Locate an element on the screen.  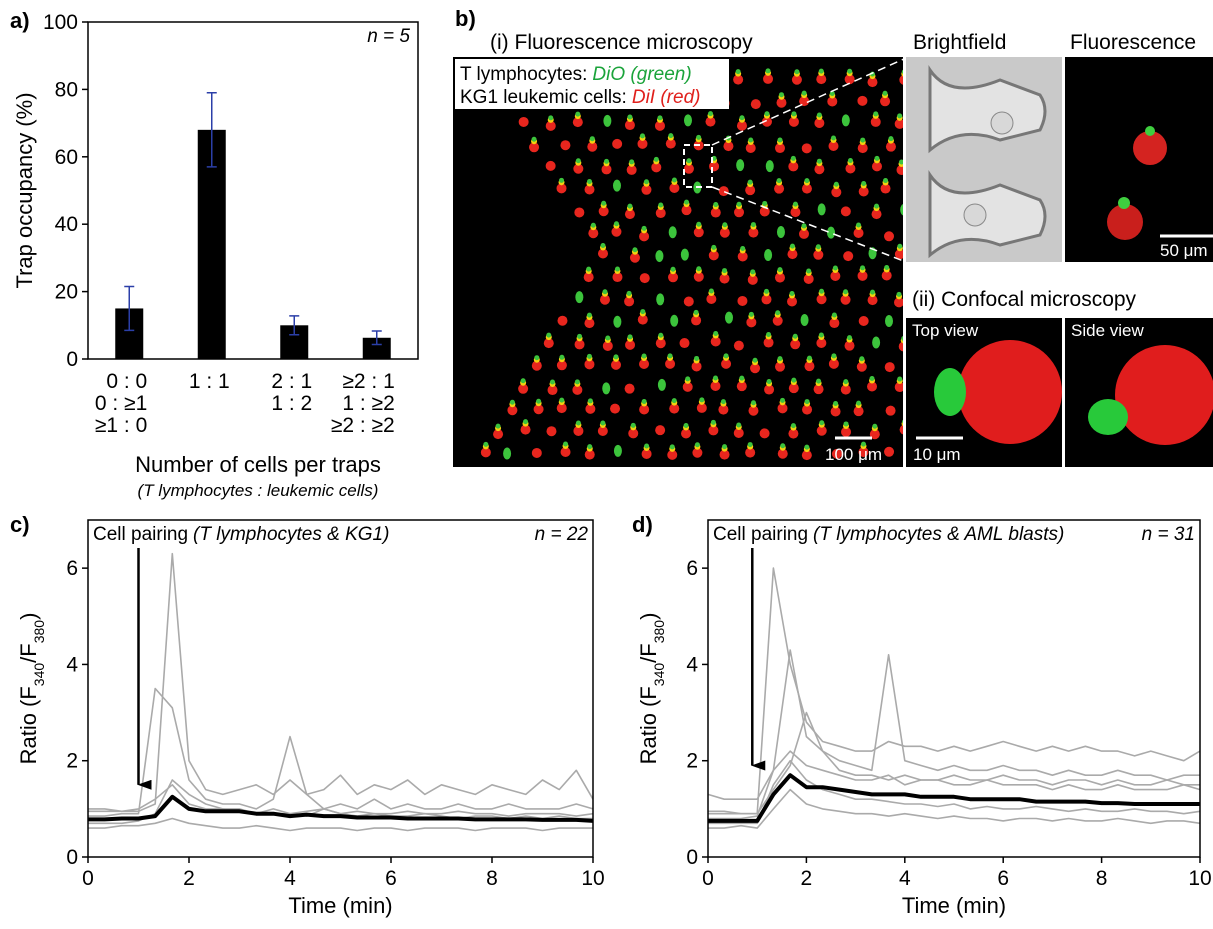
x-tick-label: 8 is located at coordinates (1102, 878).